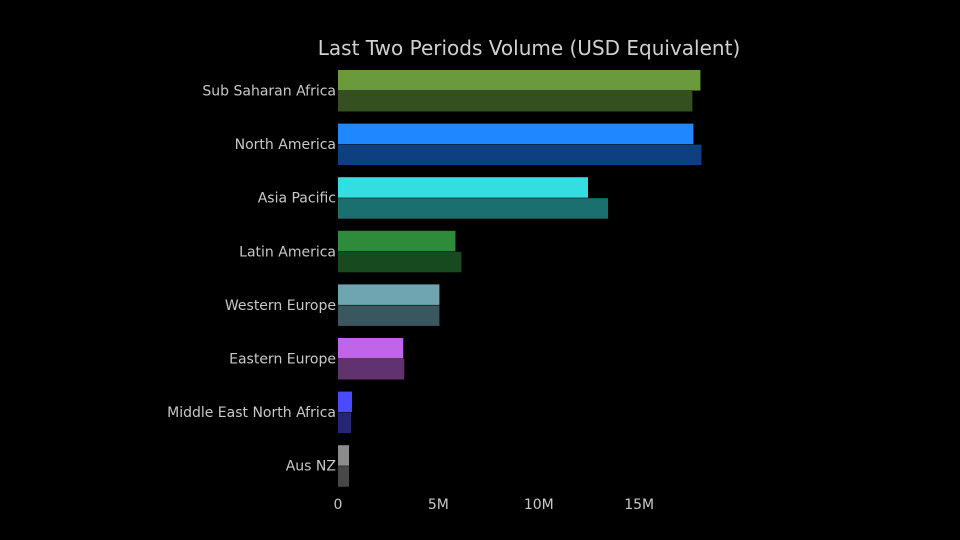 This screenshot has height=540, width=960. What do you see at coordinates (311, 467) in the screenshot?
I see `category-label-7: Aus NZ` at bounding box center [311, 467].